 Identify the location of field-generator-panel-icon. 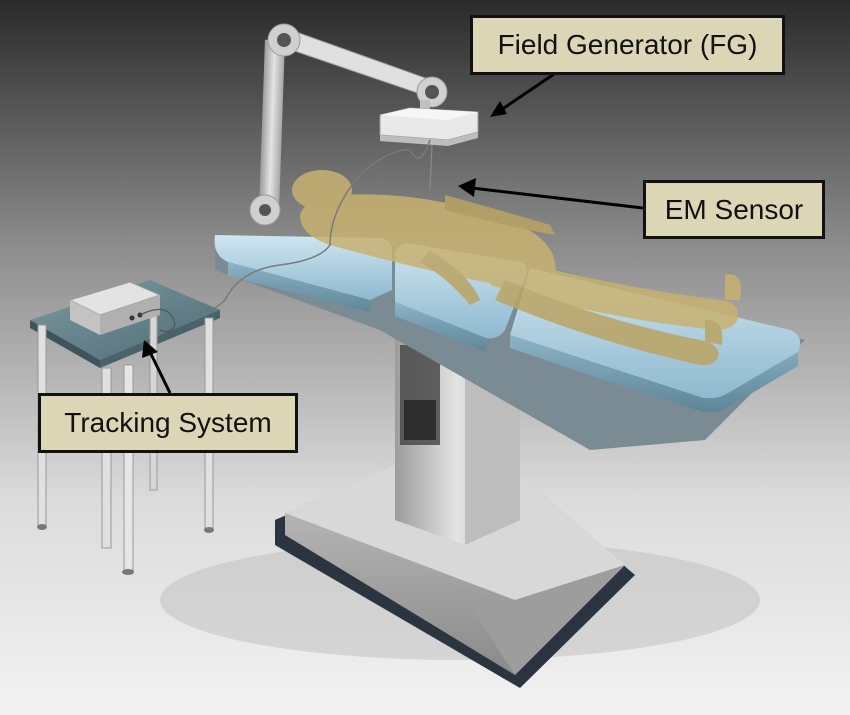
(429, 126).